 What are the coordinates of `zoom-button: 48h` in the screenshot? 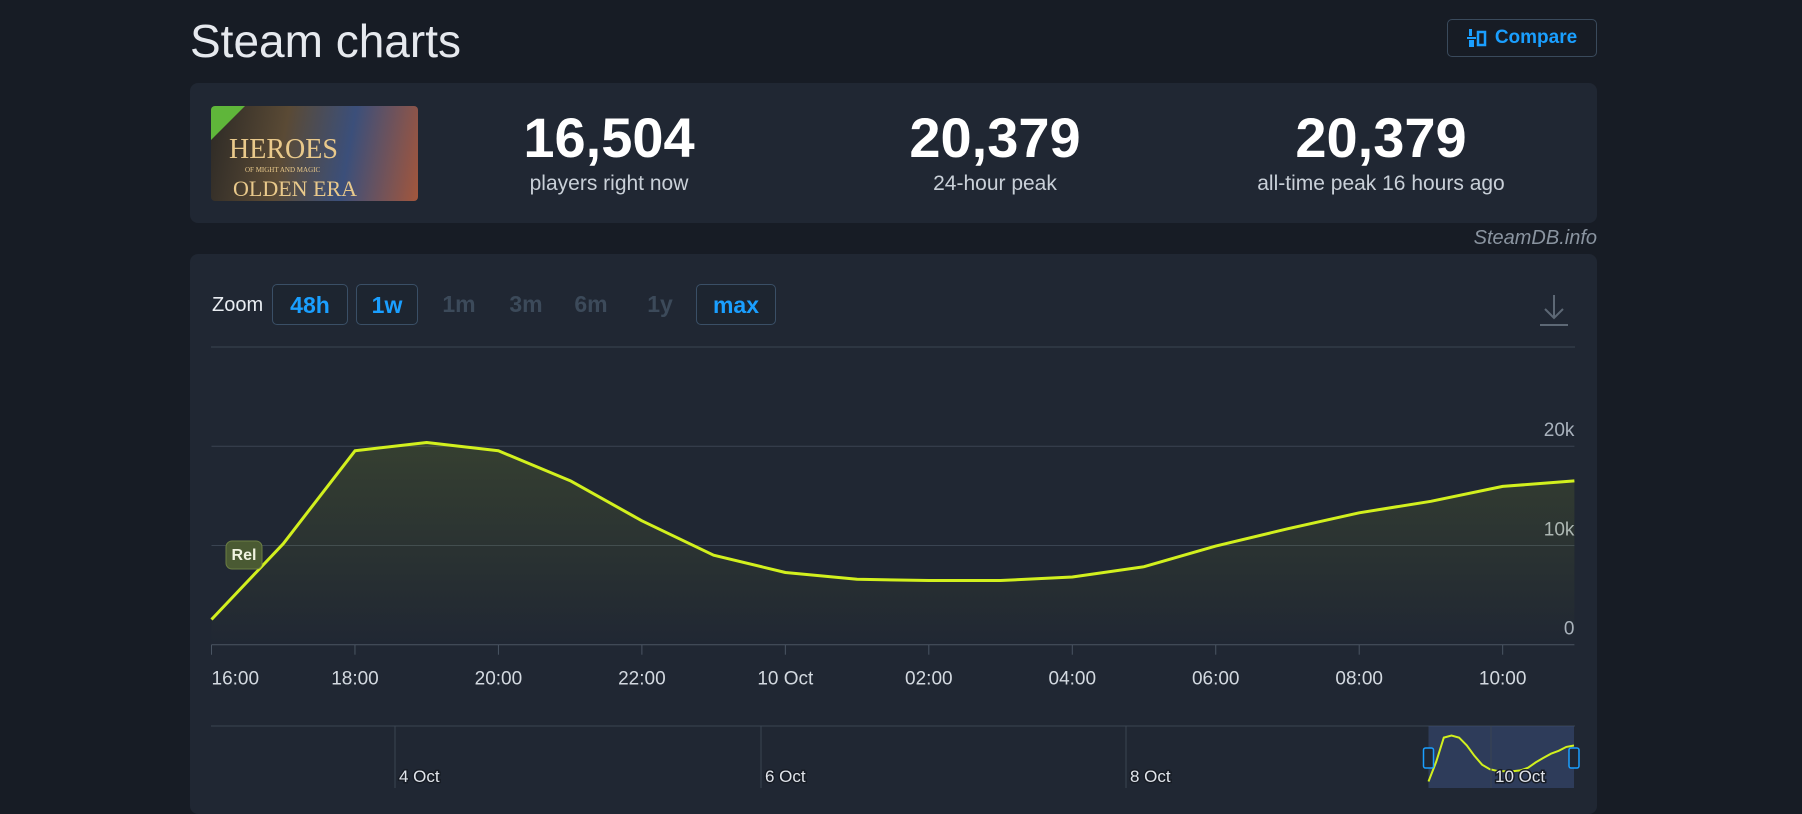 It's located at (310, 304).